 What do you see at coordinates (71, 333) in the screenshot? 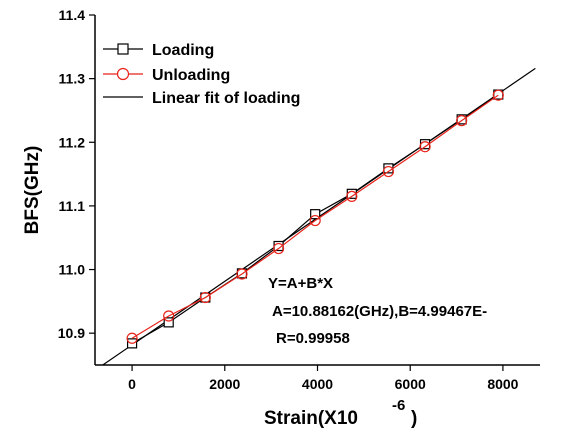
I see `y-tick-label: 10.9` at bounding box center [71, 333].